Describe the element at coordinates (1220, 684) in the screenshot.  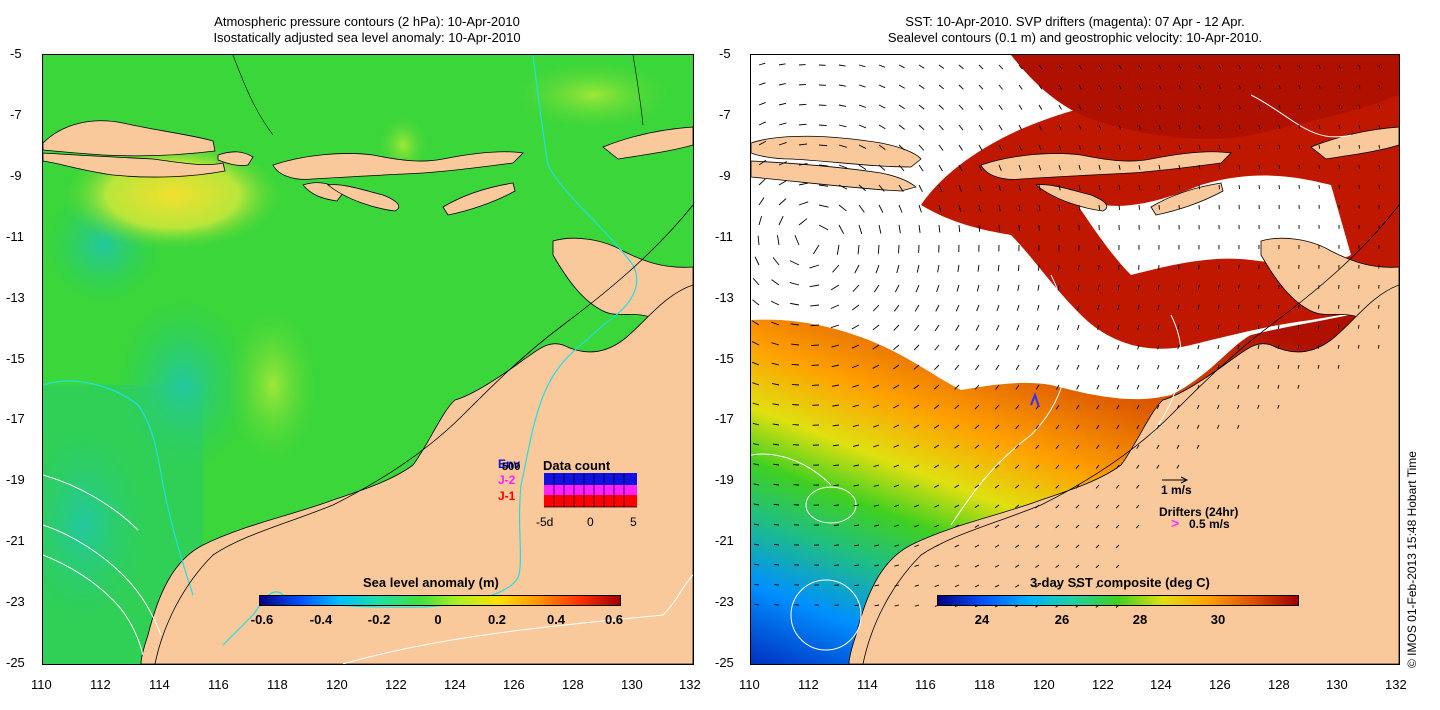
I see `right-x-tick: 126` at that location.